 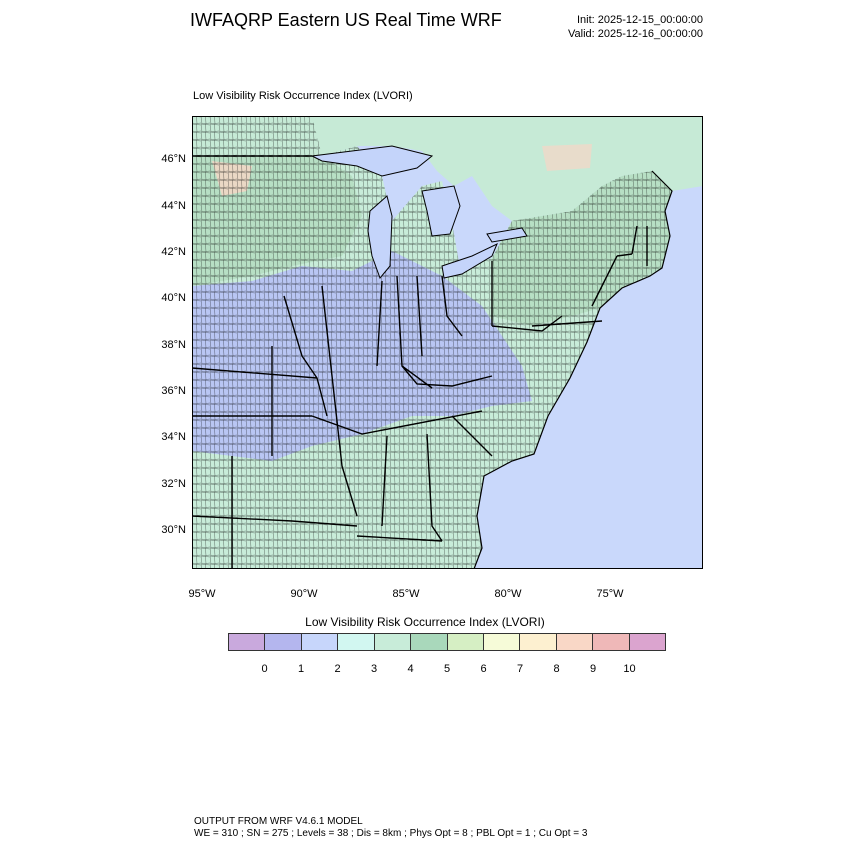 I want to click on colorbar-tick-label: 9, so click(x=593, y=669).